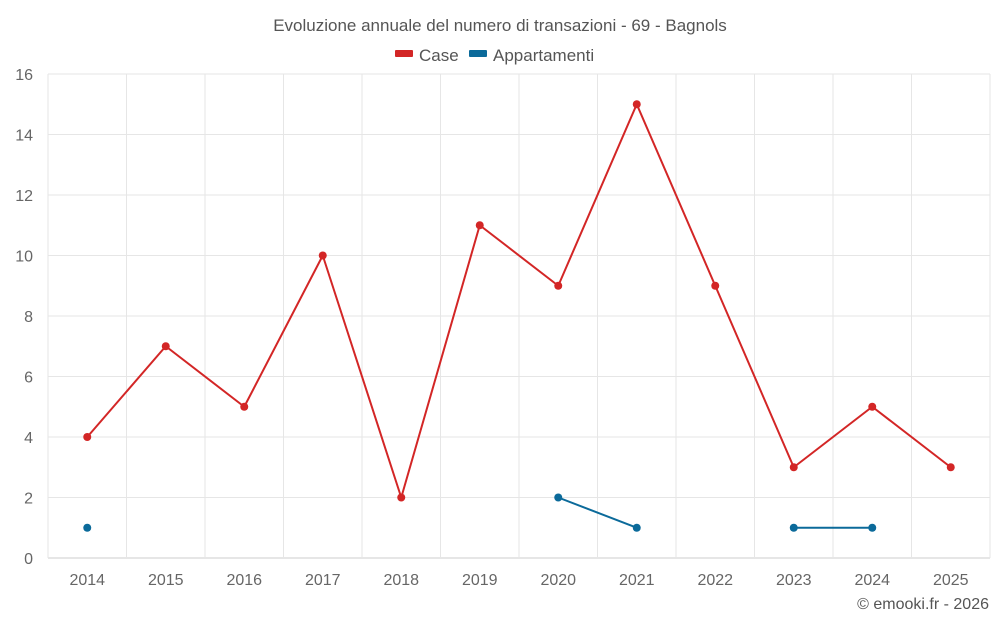 The height and width of the screenshot is (625, 1000). Describe the element at coordinates (439, 55) in the screenshot. I see `legend-label-case: Case` at that location.